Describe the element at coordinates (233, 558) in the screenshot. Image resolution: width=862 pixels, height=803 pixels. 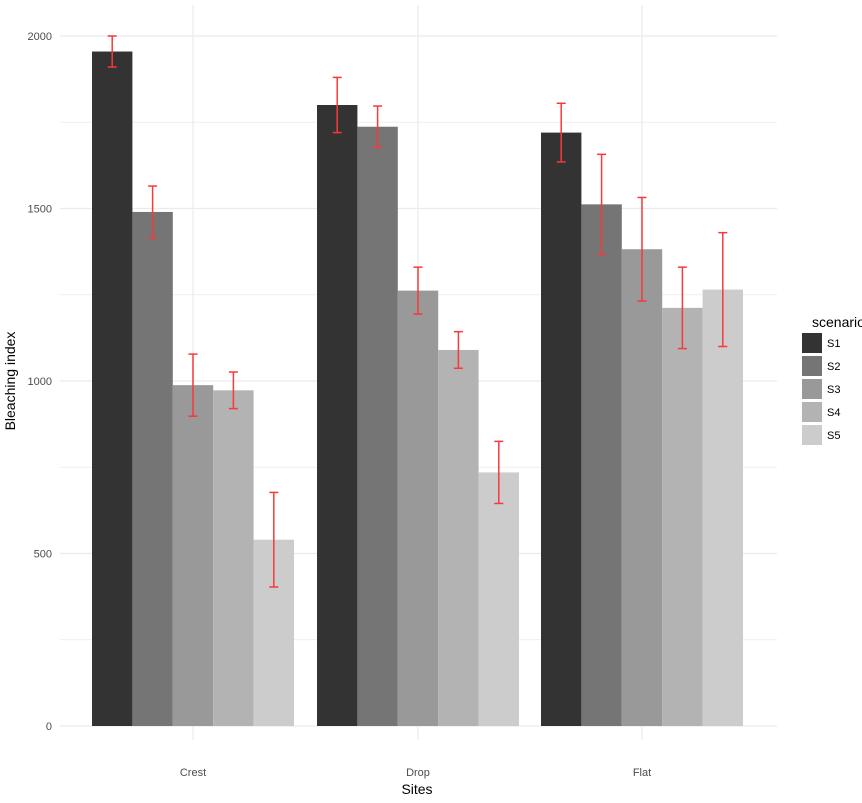
I see `bar-crest-s4` at that location.